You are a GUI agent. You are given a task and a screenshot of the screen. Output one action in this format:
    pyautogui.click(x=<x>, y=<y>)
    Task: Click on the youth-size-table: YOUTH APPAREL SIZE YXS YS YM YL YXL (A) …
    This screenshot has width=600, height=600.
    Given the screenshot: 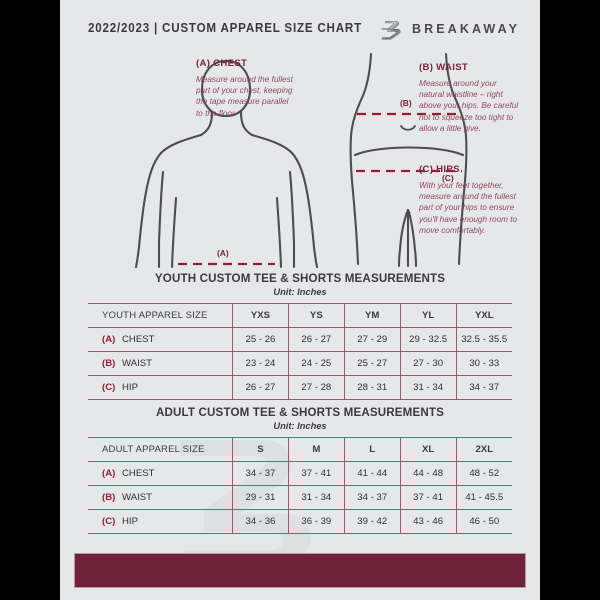 What is the action you would take?
    pyautogui.click(x=300, y=351)
    